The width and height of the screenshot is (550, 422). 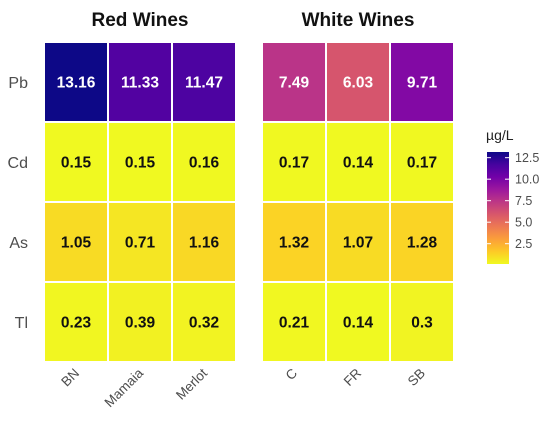 I want to click on cell-cd-mamaia, so click(x=140, y=162).